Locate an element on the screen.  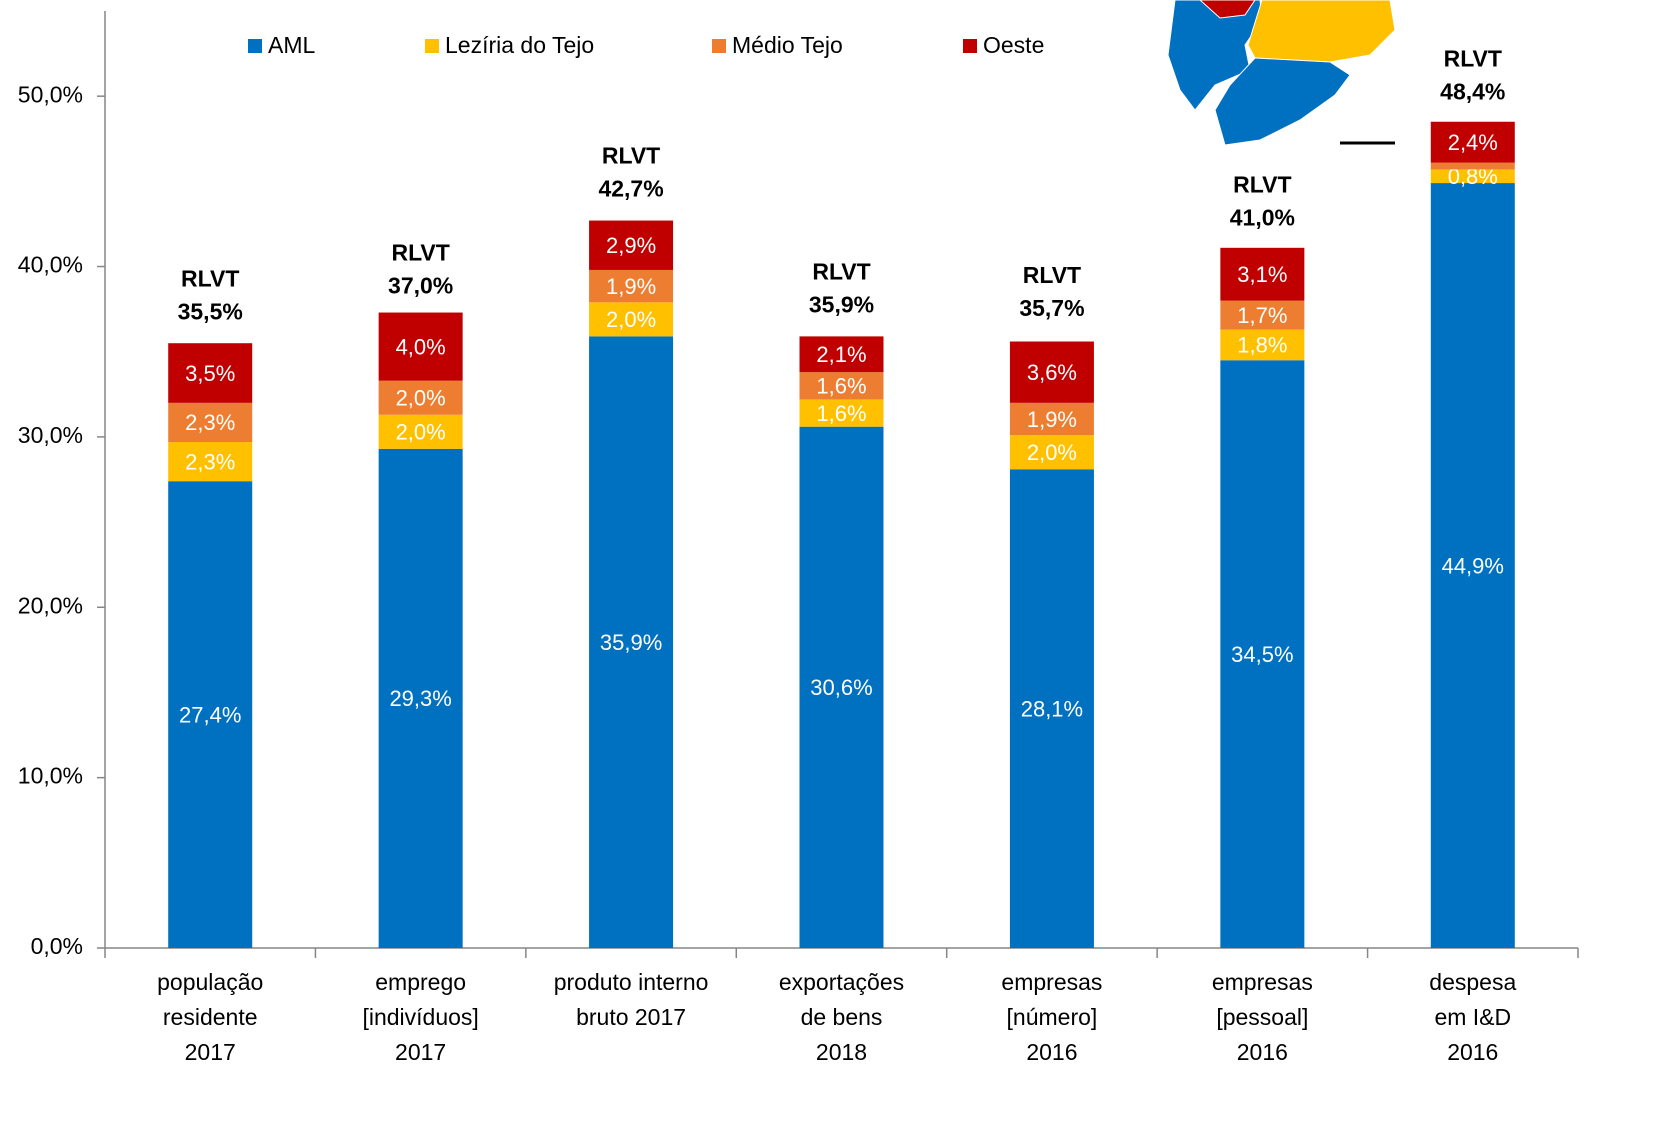
y-tick-label: 10,0% is located at coordinates (50, 776).